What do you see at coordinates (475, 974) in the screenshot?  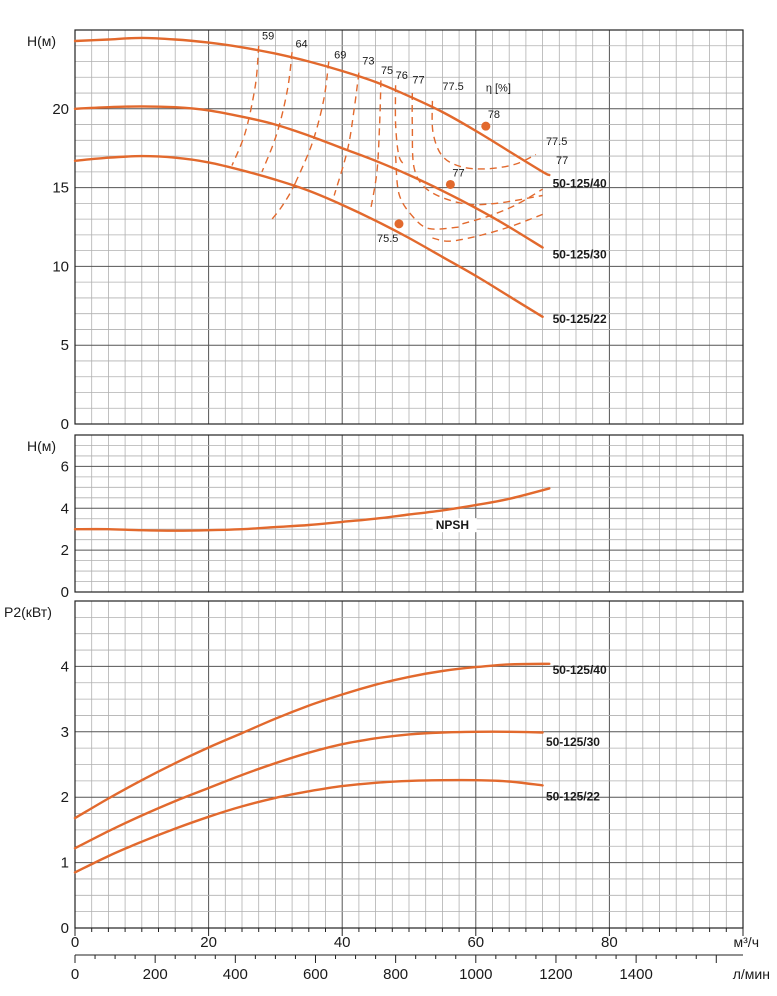 I see `x-tick-label-lmin: 1000` at bounding box center [475, 974].